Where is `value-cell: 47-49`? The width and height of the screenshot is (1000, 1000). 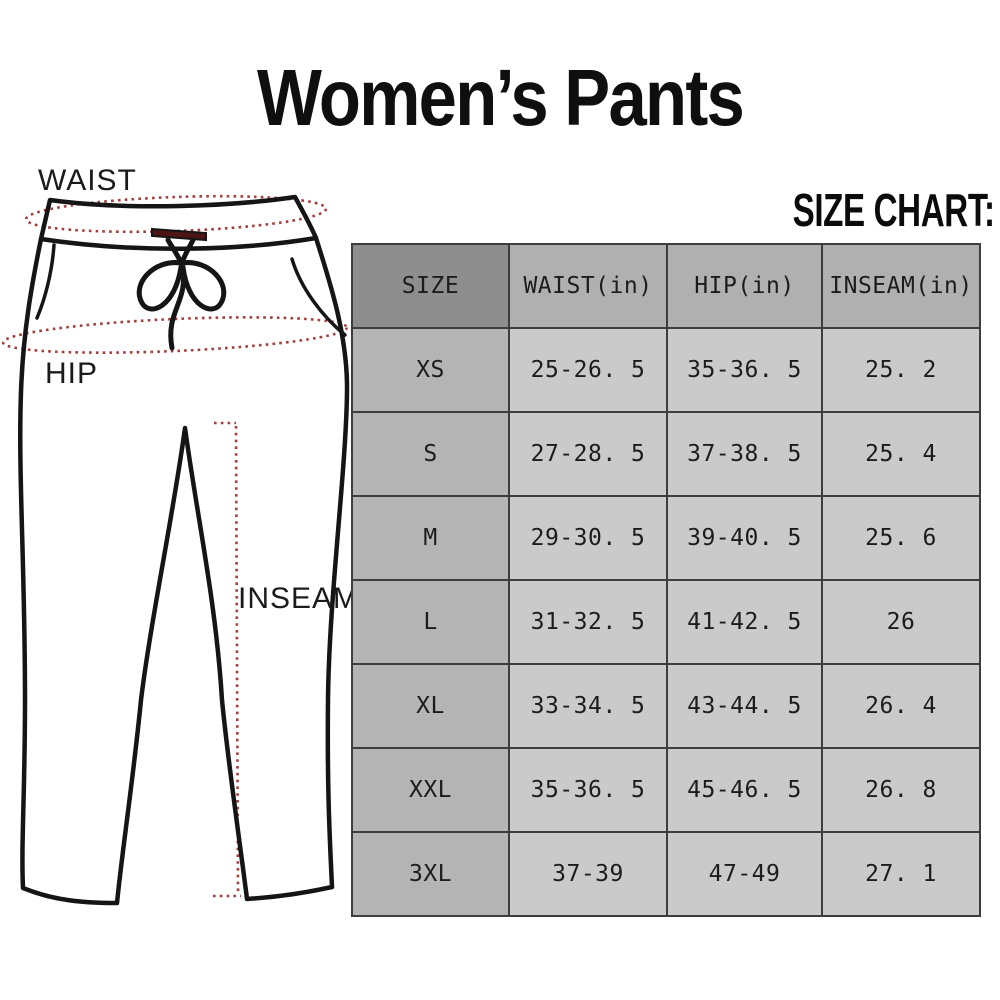 value-cell: 47-49 is located at coordinates (744, 874).